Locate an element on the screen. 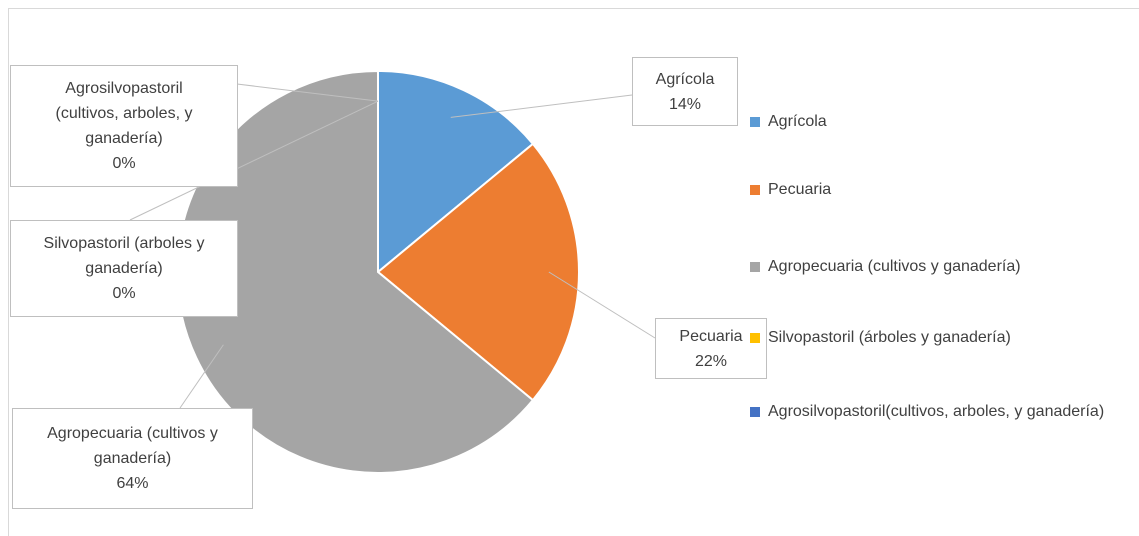 Image resolution: width=1139 pixels, height=536 pixels. data-label: Pecuaria 22% is located at coordinates (711, 348).